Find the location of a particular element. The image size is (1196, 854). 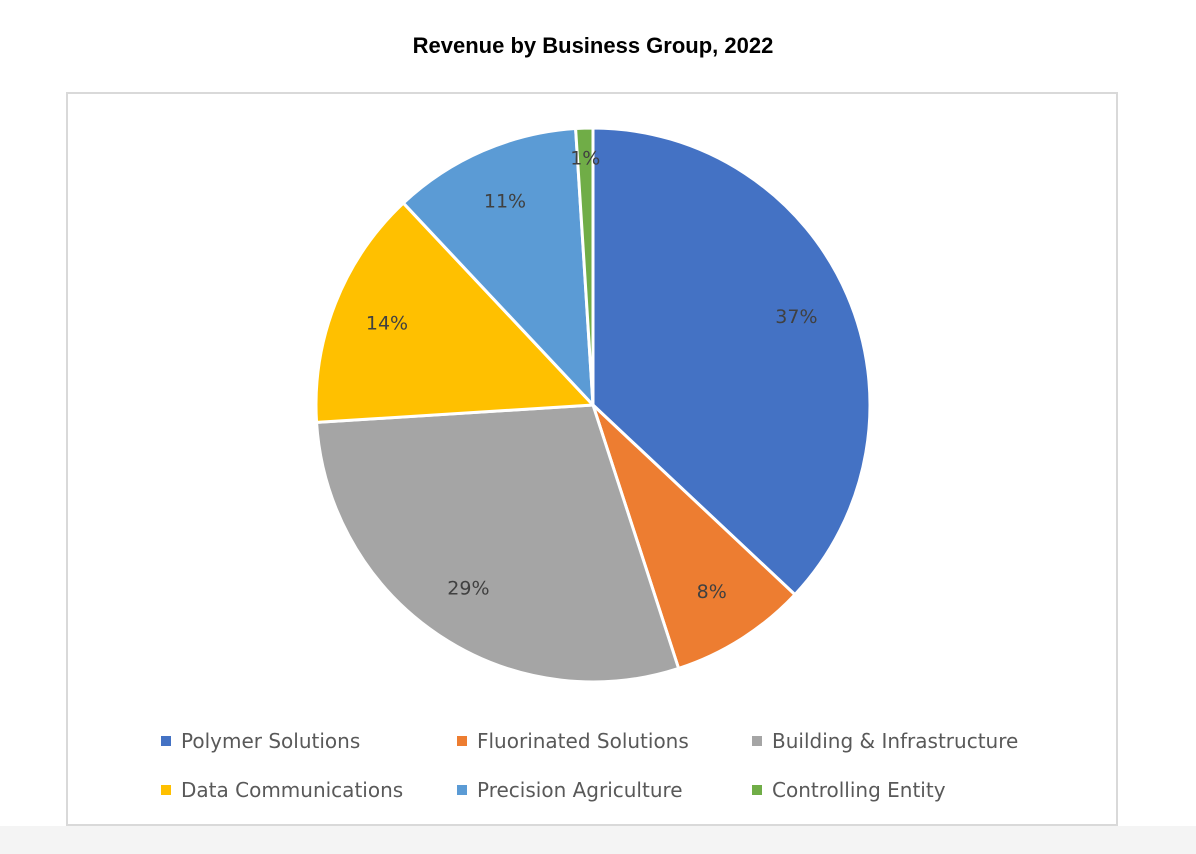

pie-slice-controlling-entity is located at coordinates (584, 266).